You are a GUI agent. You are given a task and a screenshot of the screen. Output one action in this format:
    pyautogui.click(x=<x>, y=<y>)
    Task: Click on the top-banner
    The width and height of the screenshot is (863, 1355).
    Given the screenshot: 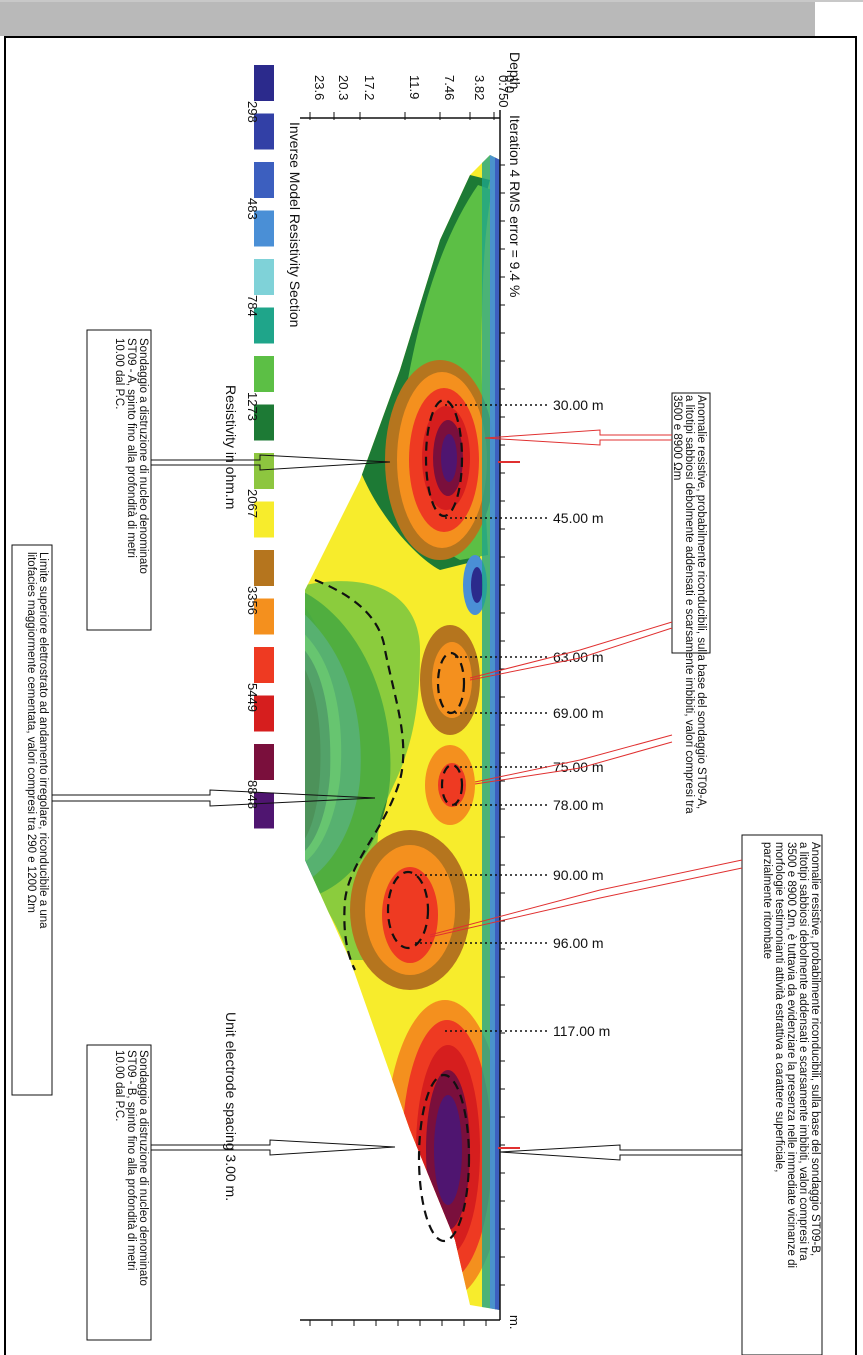 What is the action you would take?
    pyautogui.click(x=407, y=18)
    